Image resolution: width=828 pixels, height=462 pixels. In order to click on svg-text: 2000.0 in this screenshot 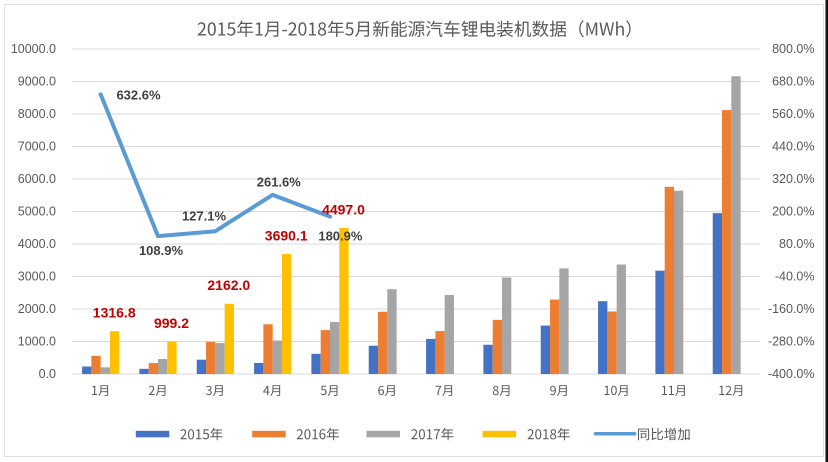, I will do `click(37, 309)`.